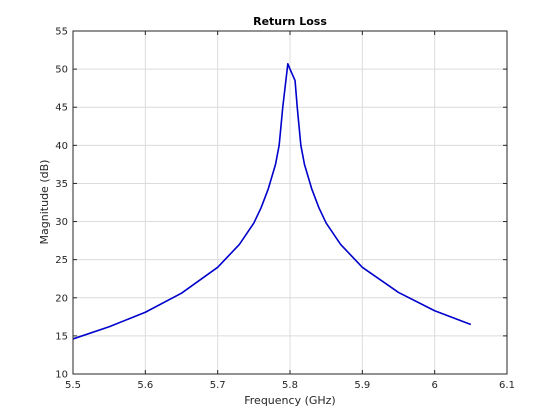  What do you see at coordinates (218, 385) in the screenshot?
I see `x-tick-label: 5.7` at bounding box center [218, 385].